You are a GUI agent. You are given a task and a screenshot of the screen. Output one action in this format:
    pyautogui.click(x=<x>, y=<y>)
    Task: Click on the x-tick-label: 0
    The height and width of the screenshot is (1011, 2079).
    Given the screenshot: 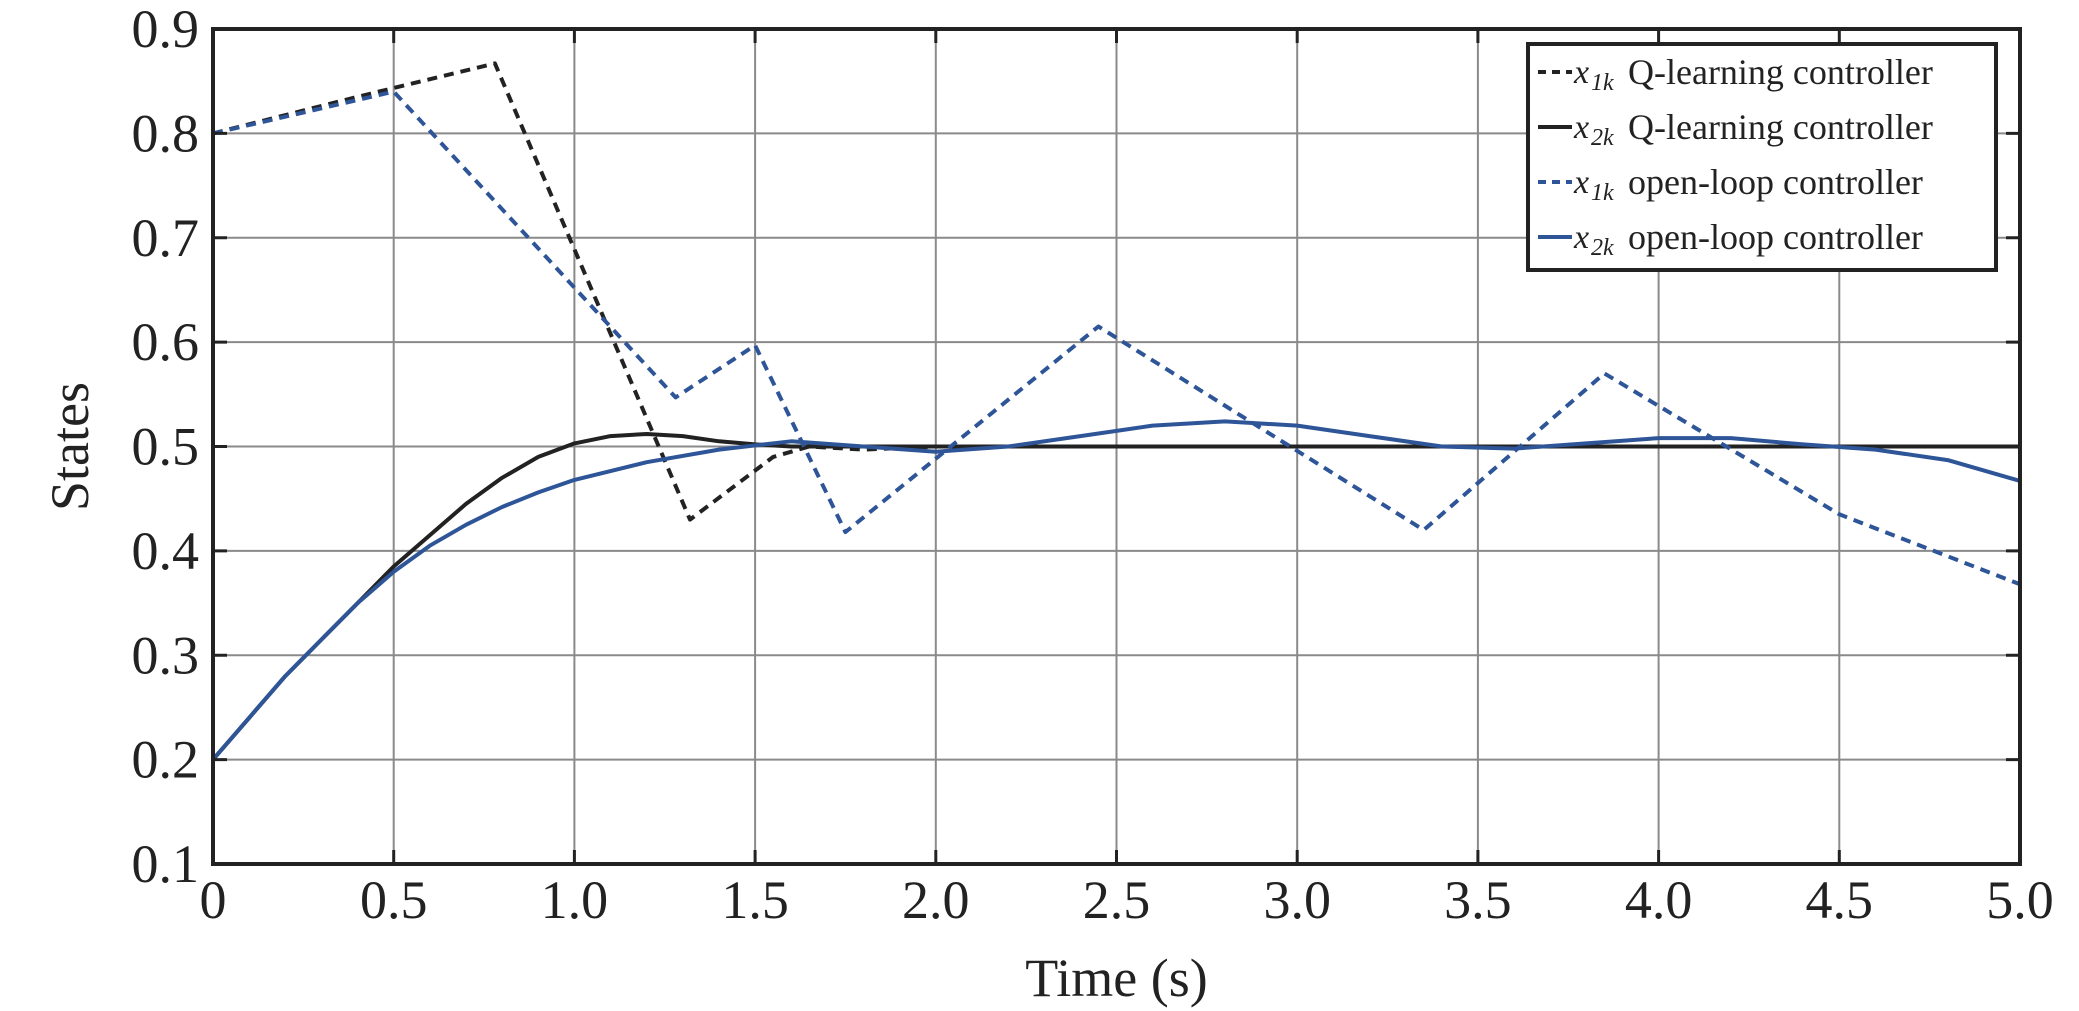 What is the action you would take?
    pyautogui.click(x=213, y=900)
    